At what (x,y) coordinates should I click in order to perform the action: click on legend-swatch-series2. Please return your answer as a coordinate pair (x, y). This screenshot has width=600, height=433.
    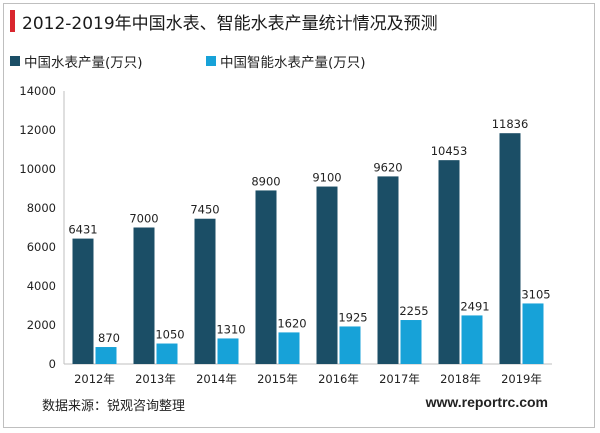
    Looking at the image, I should click on (211, 61).